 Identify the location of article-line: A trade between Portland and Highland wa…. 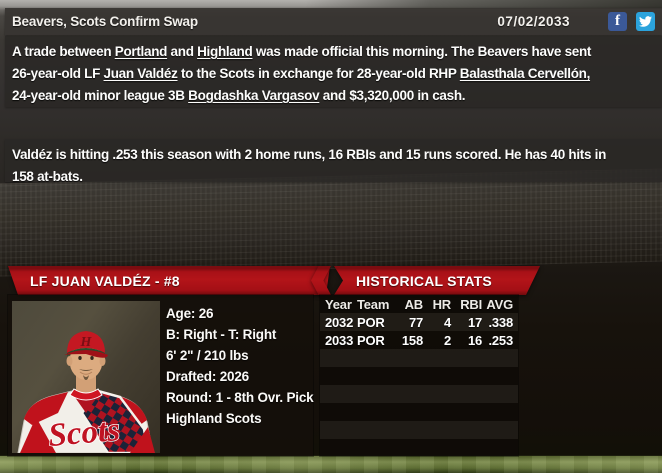
(337, 52).